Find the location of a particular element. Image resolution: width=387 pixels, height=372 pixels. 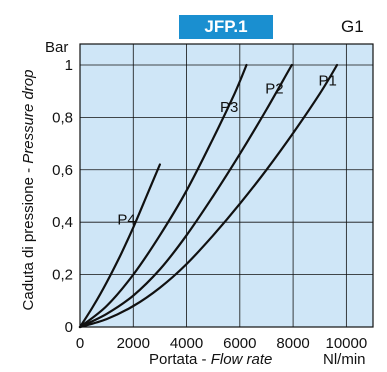

series-code: G1 is located at coordinates (352, 26).